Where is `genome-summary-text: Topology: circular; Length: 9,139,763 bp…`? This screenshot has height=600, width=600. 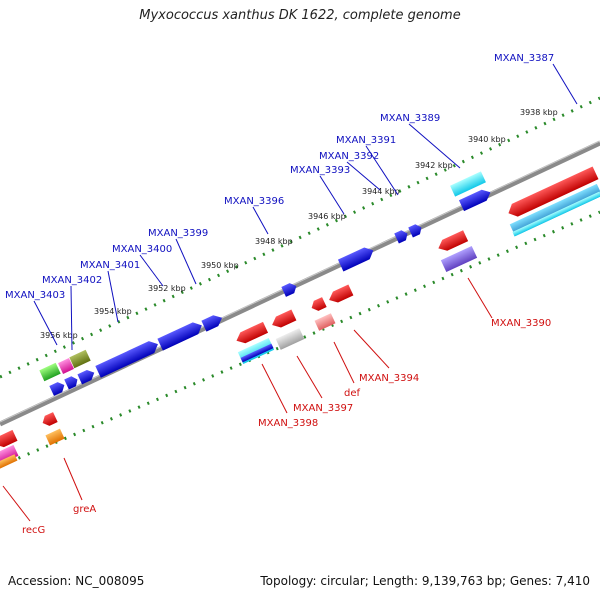 genome-summary-text: Topology: circular; Length: 9,139,763 bp… is located at coordinates (425, 581).